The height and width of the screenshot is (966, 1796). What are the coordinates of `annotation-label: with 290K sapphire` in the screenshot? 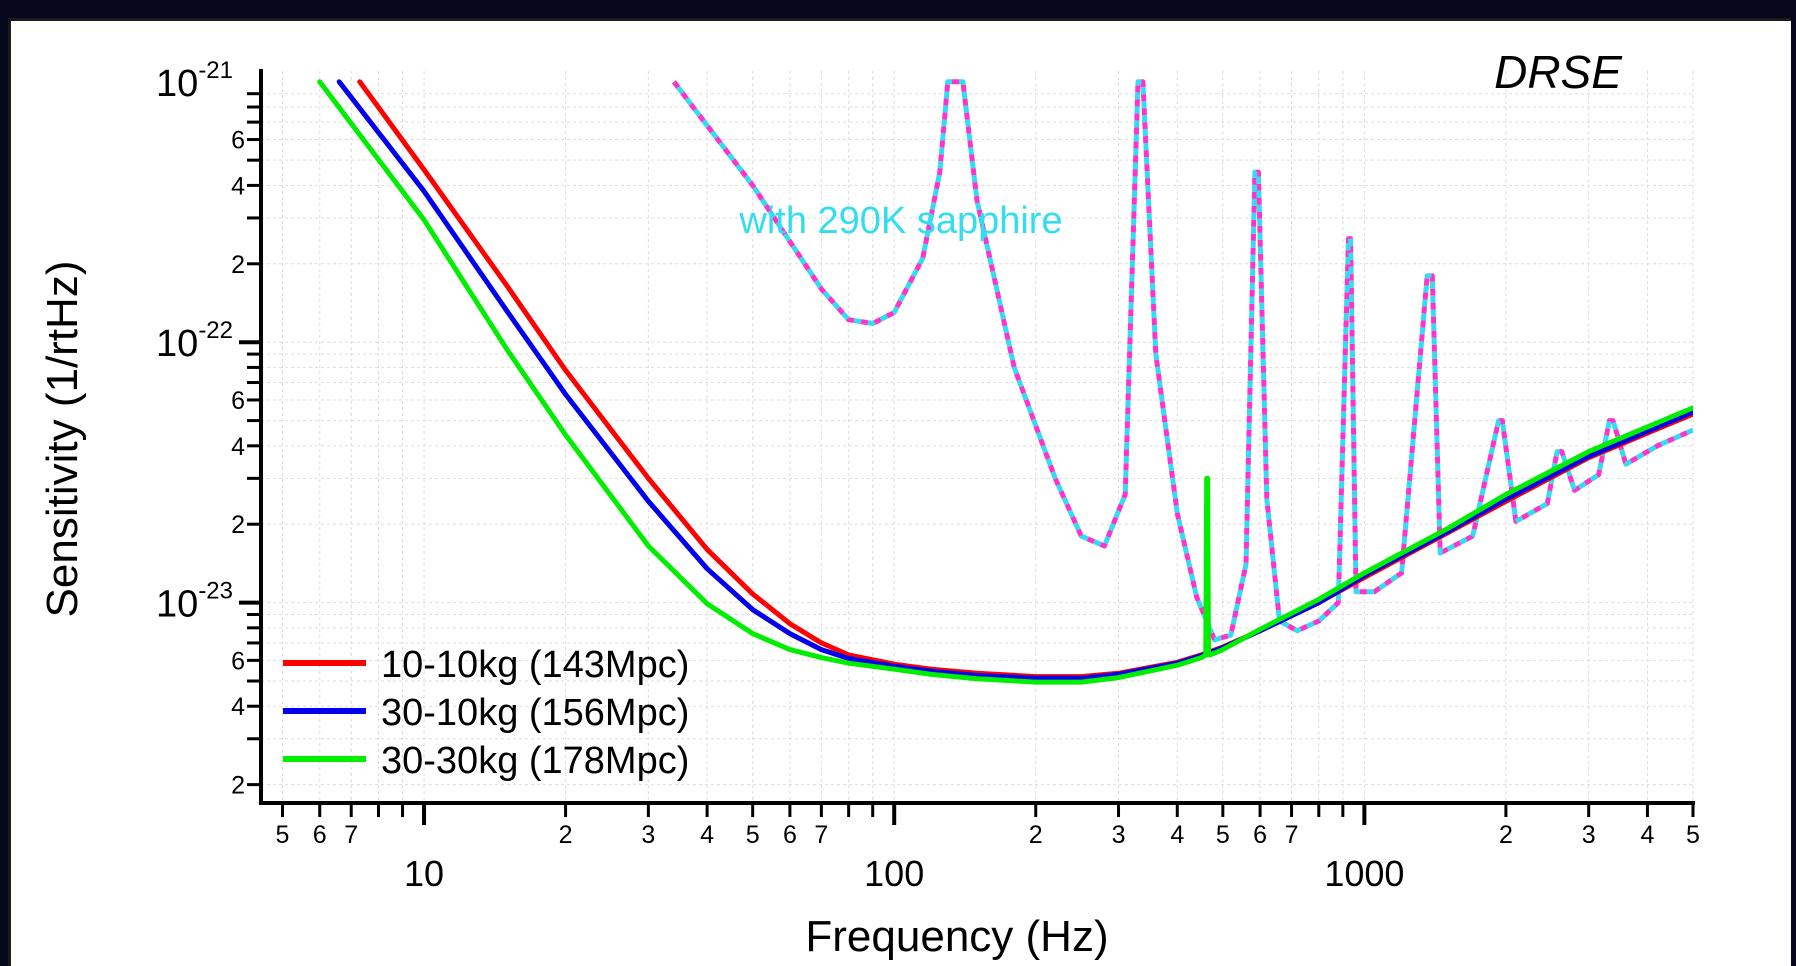 It's located at (900, 221).